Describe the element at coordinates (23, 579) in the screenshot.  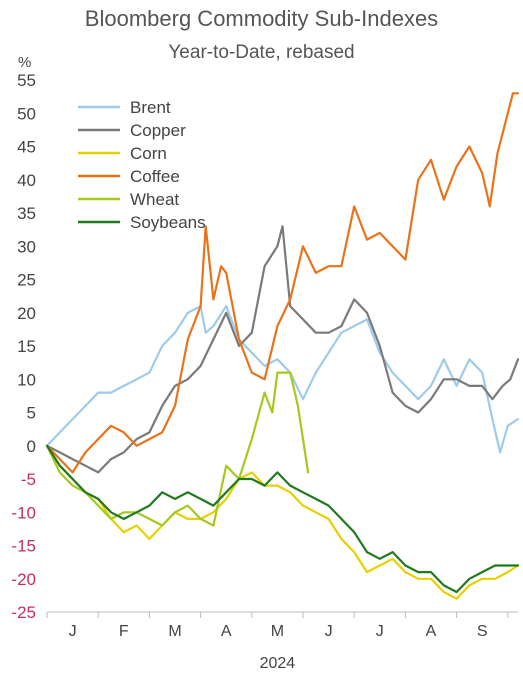
I see `y-tick-label: -20` at that location.